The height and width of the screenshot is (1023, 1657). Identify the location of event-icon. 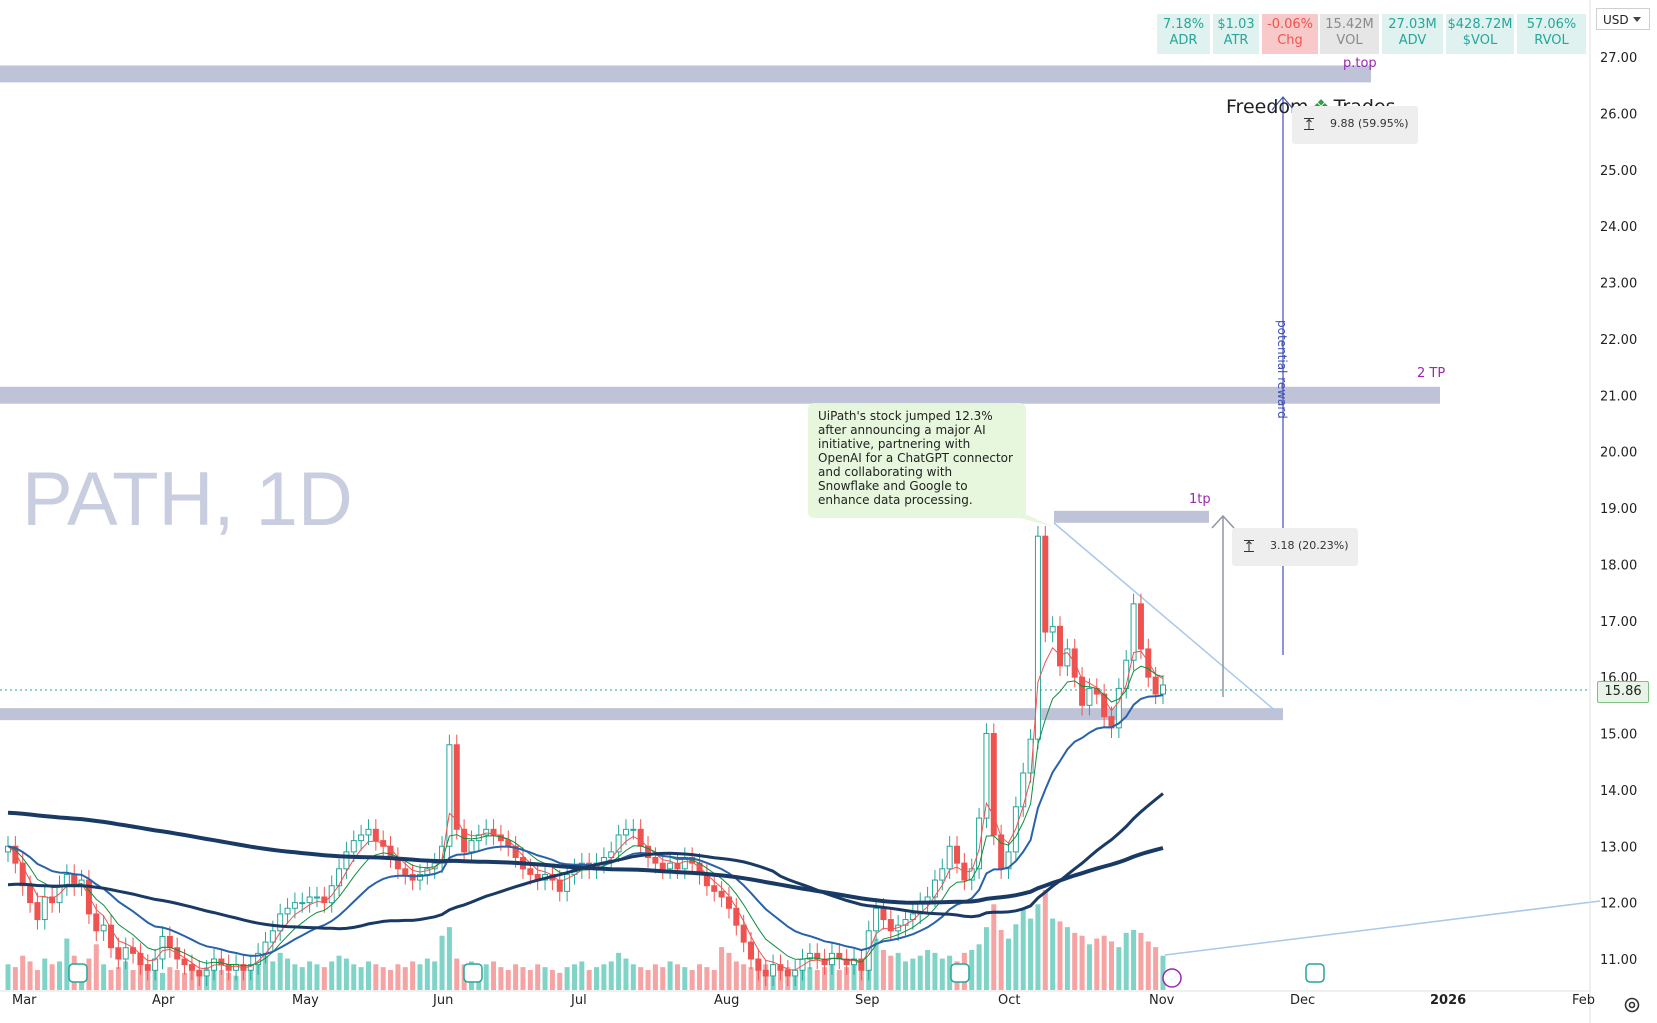
(1172, 978).